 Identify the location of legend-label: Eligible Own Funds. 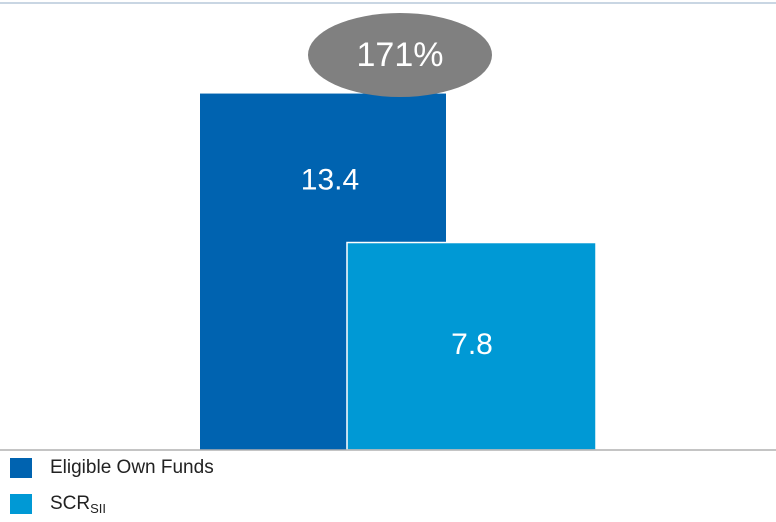
(132, 467).